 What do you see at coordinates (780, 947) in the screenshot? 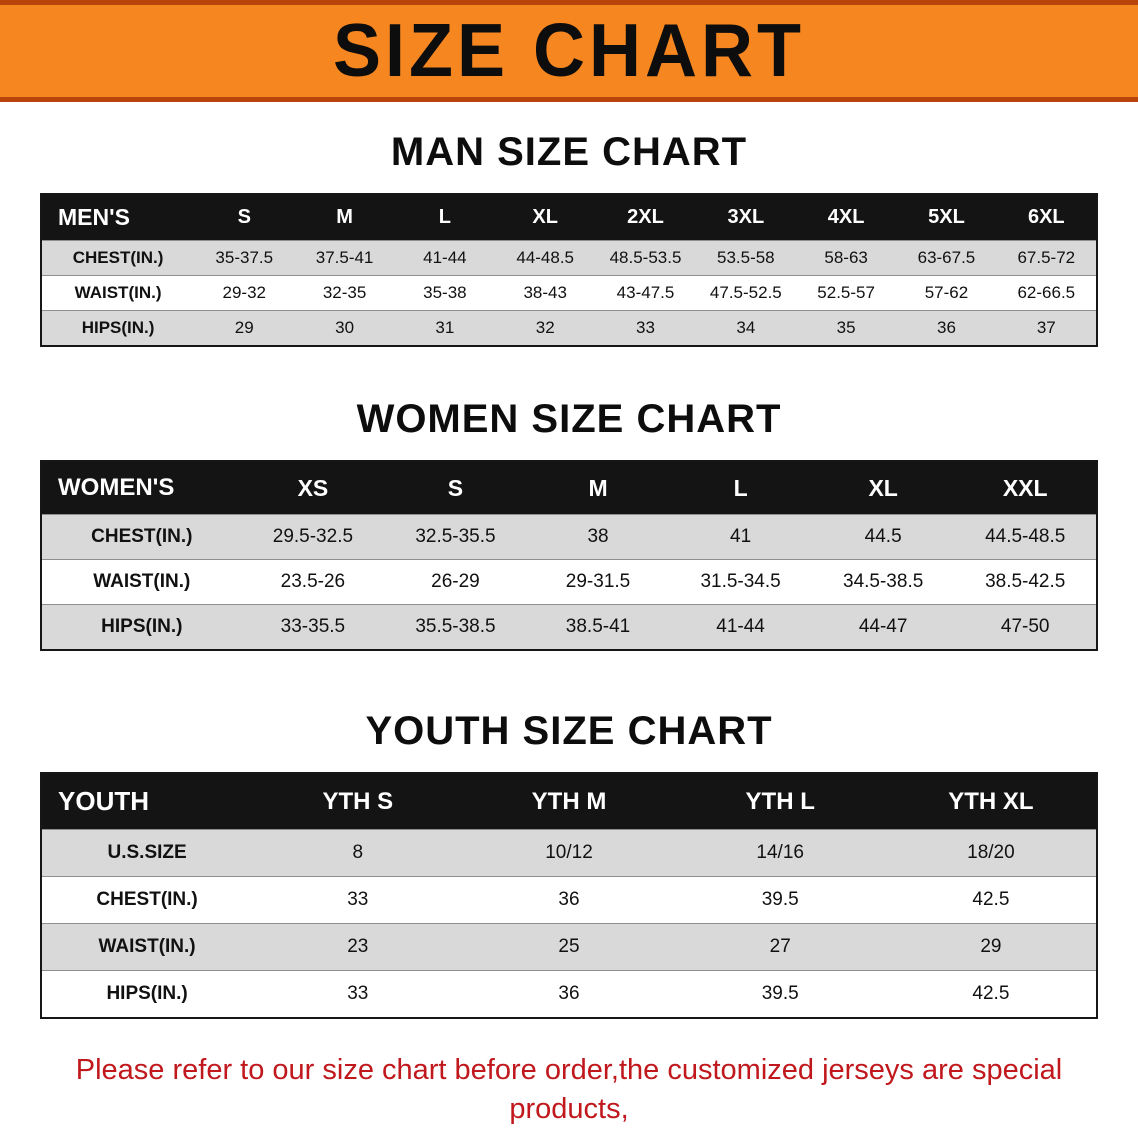
I see `size-value-cell: 27` at bounding box center [780, 947].